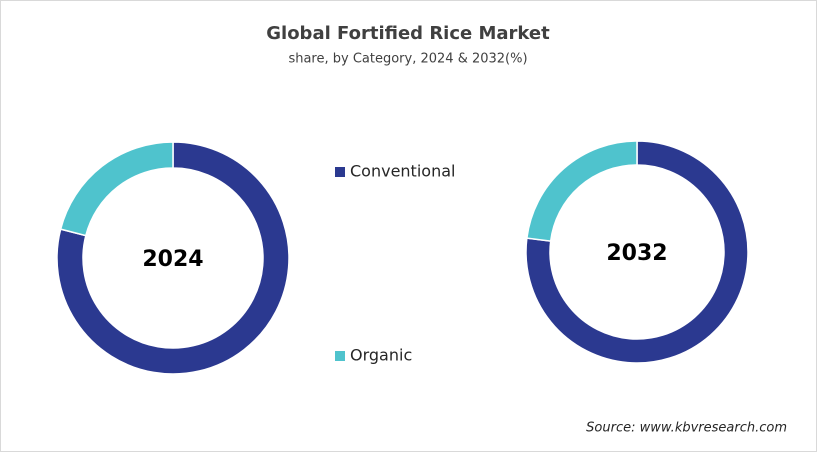 The width and height of the screenshot is (817, 452). What do you see at coordinates (402, 171) in the screenshot?
I see `legend-label: Conventional` at bounding box center [402, 171].